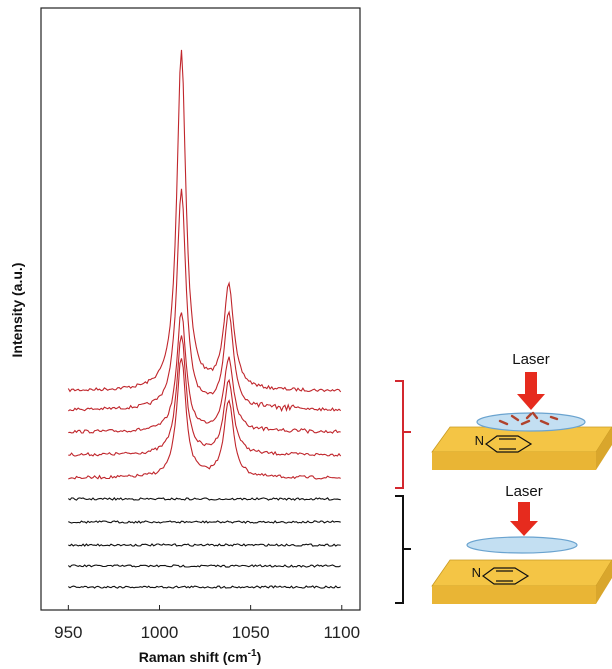 The height and width of the screenshot is (669, 612). I want to click on glass-disk-bottom, so click(522, 545).